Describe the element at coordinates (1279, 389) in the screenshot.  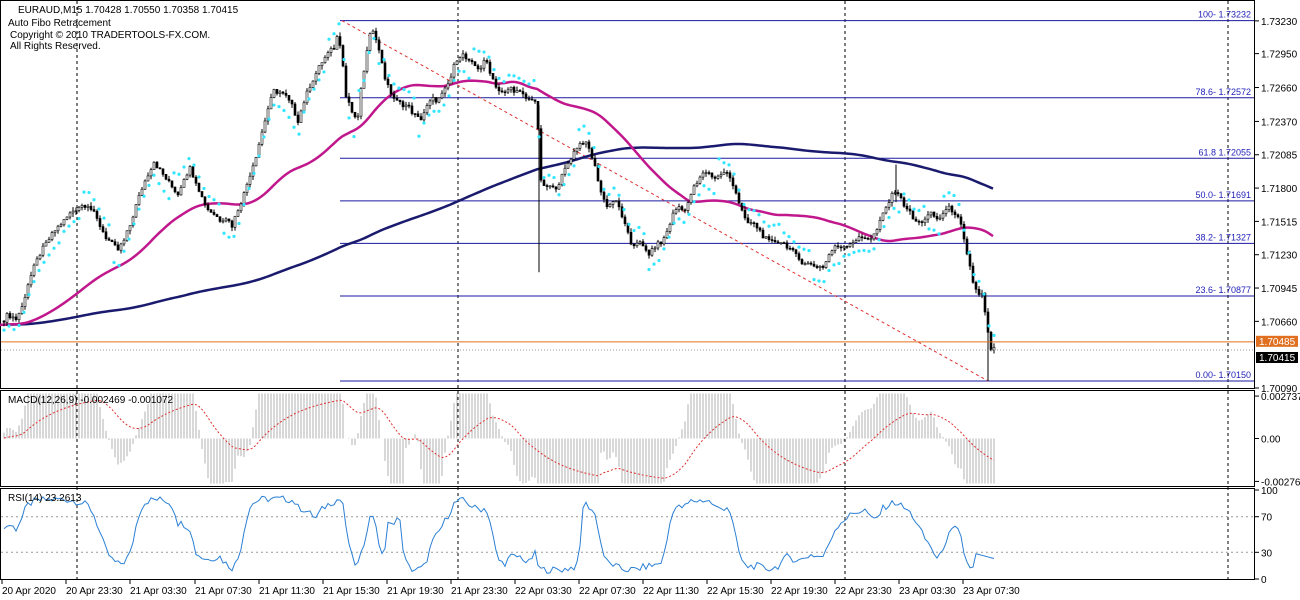
I see `price-tick-label: 1.70090` at that location.